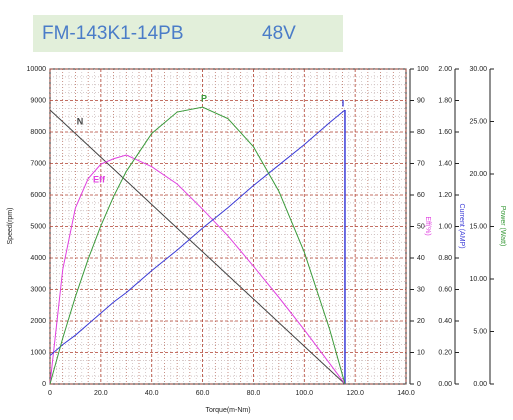 The image size is (513, 420). I want to click on y-tick-label: 0.80, so click(445, 258).